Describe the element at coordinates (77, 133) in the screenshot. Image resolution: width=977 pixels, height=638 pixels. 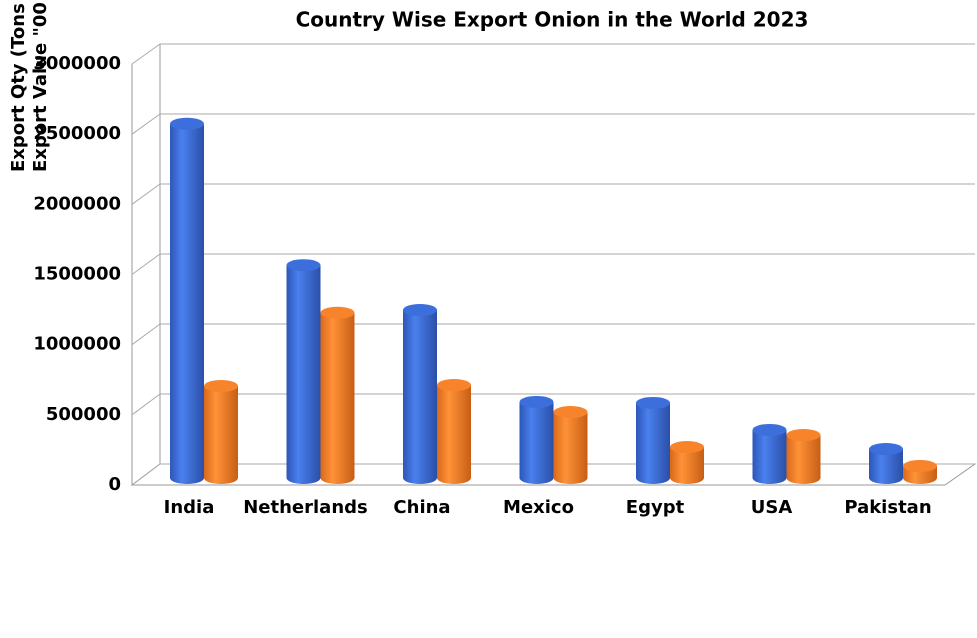
I see `y-tick-label: 2500000` at that location.